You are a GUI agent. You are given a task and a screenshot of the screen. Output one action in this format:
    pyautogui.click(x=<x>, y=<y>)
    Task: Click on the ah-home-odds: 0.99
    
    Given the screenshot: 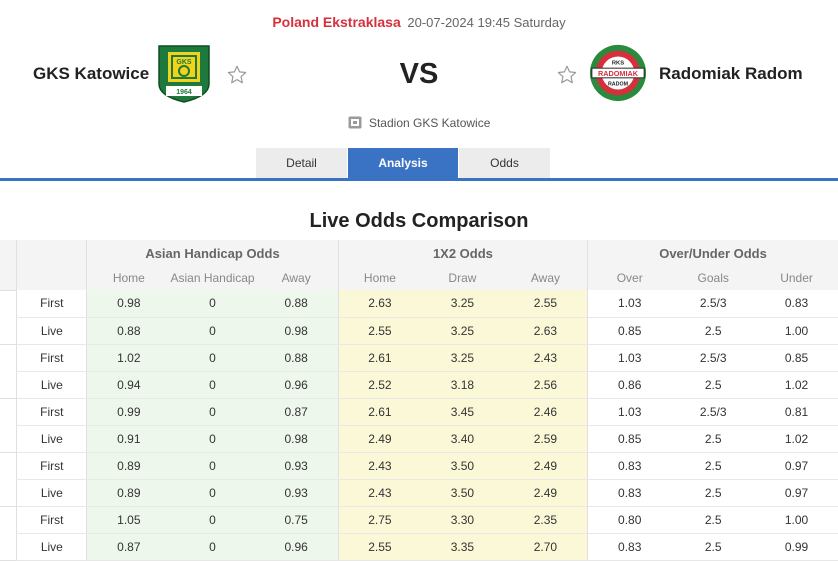 What is the action you would take?
    pyautogui.click(x=128, y=412)
    